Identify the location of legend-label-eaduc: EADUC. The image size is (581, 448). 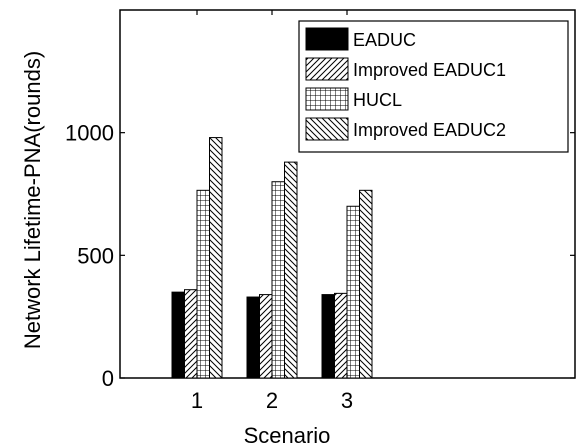
(384, 40).